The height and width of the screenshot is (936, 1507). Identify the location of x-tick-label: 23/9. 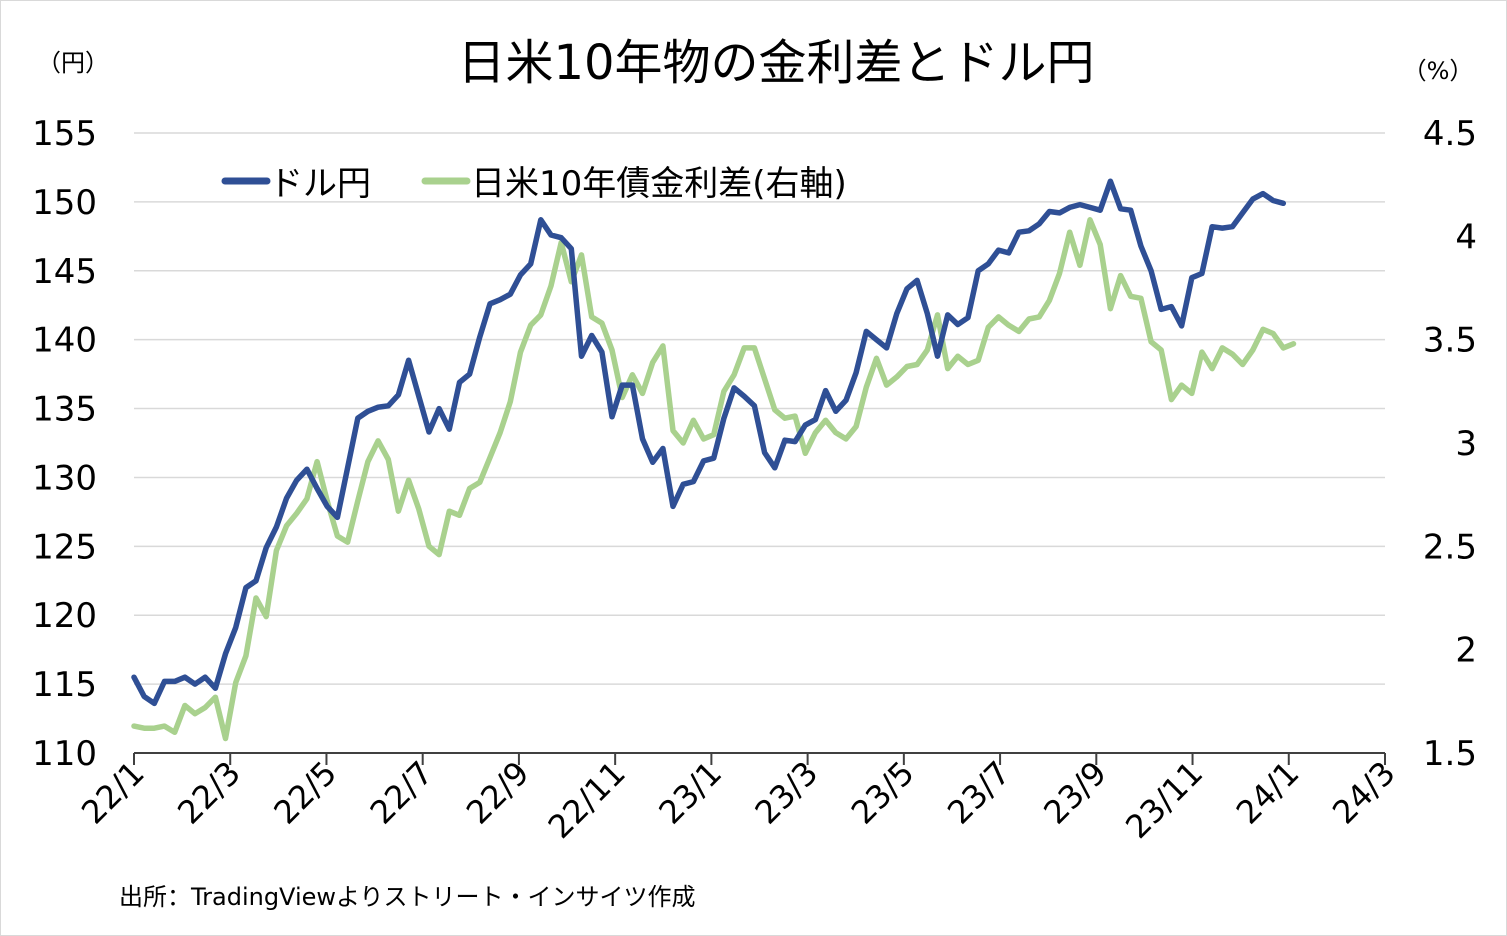
(1075, 793).